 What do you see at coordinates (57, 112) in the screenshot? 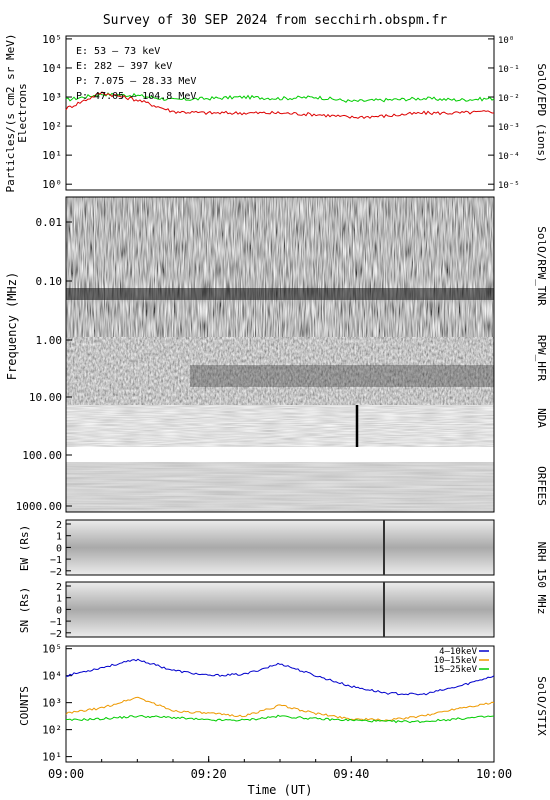
I see `epd-left-axis: 10⁰ 10¹ 10² 10³ 10⁴ 10⁵` at bounding box center [57, 112].